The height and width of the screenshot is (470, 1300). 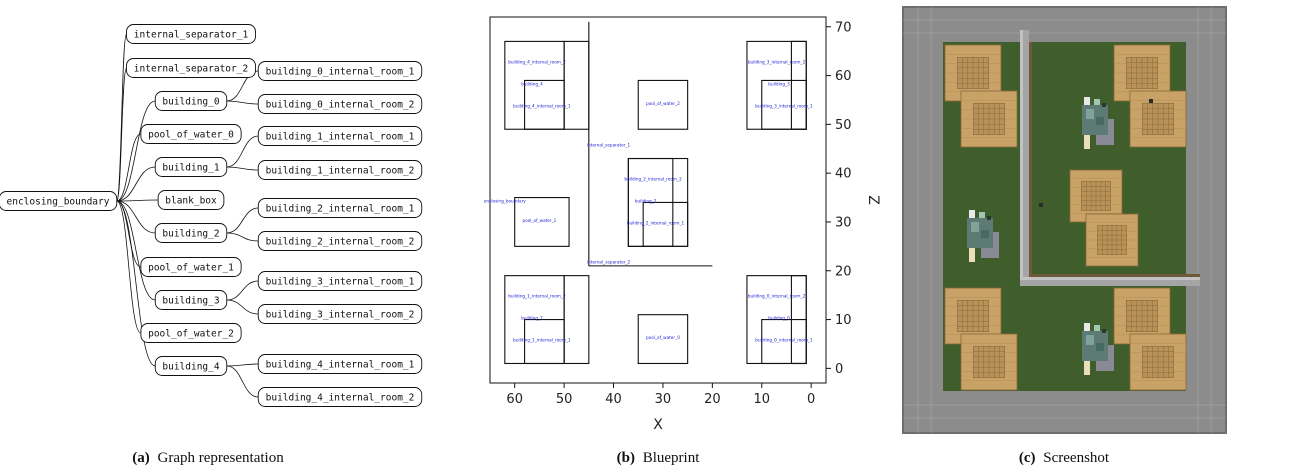 I want to click on graph-node: building_2, so click(x=191, y=233).